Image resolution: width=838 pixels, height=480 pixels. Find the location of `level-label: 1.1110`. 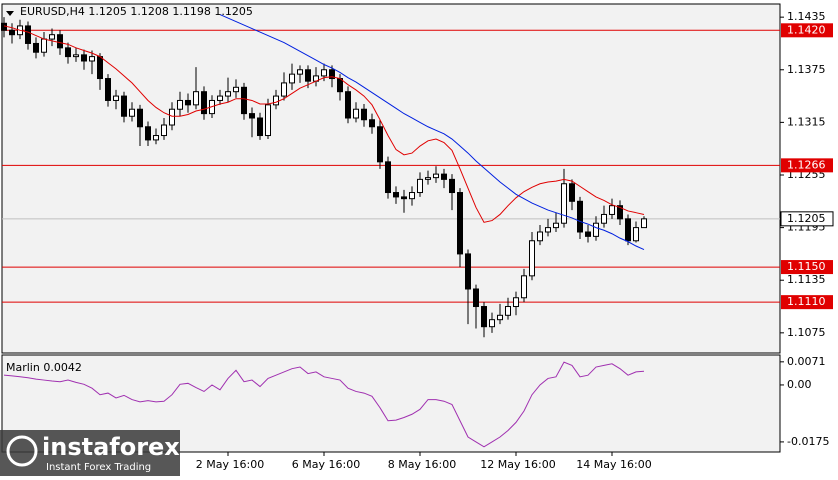

level-label: 1.1110 is located at coordinates (806, 301).